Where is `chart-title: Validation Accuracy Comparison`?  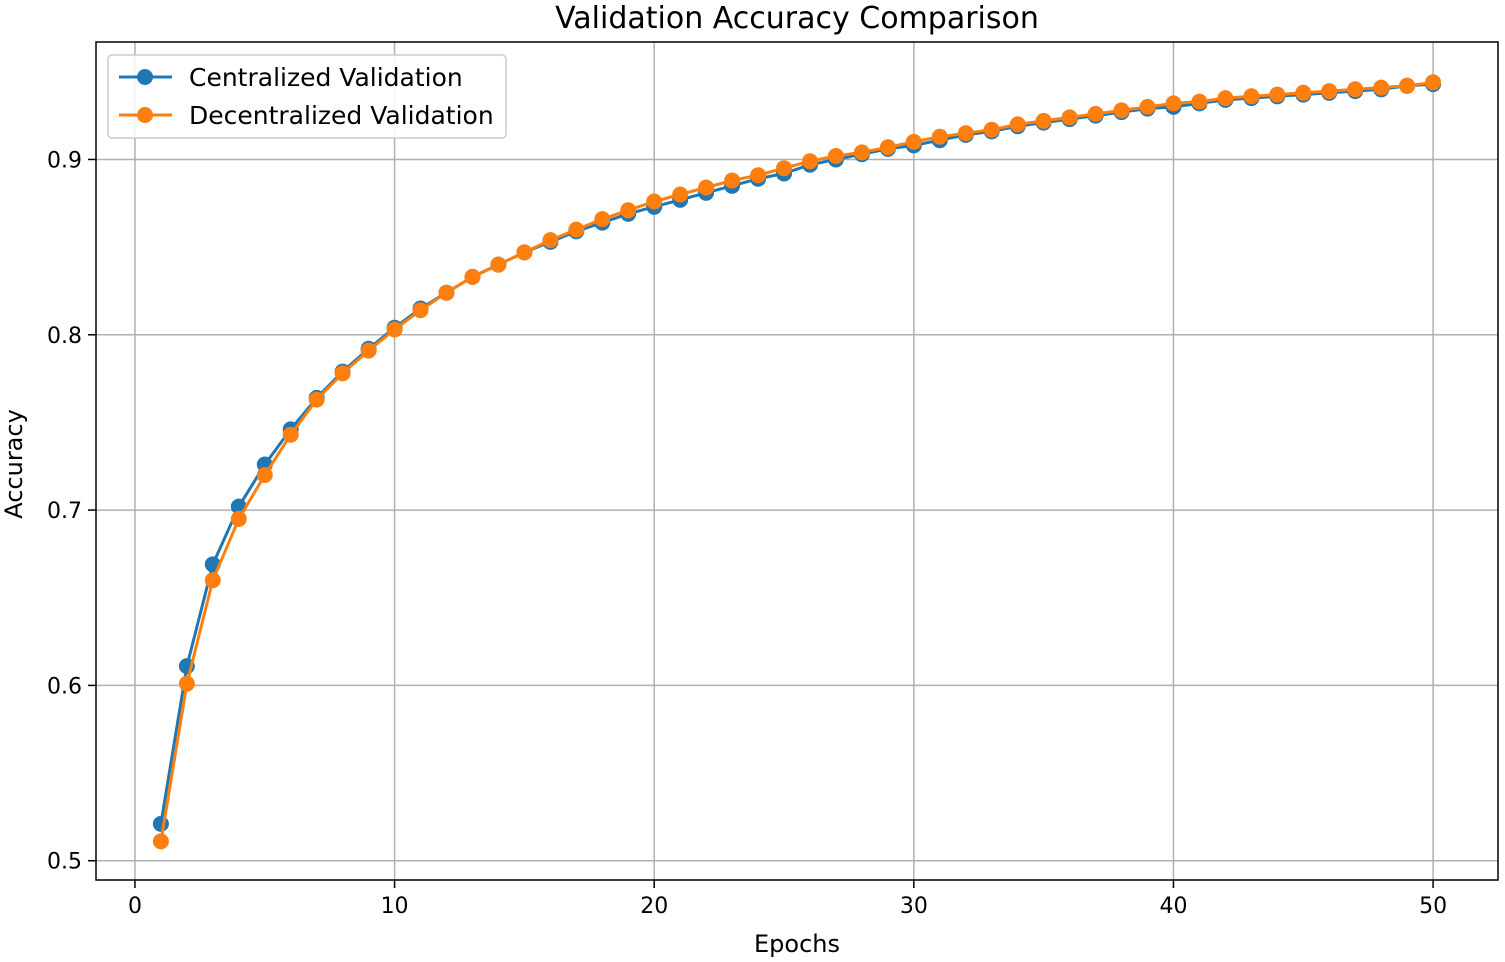
chart-title: Validation Accuracy Comparison is located at coordinates (797, 18).